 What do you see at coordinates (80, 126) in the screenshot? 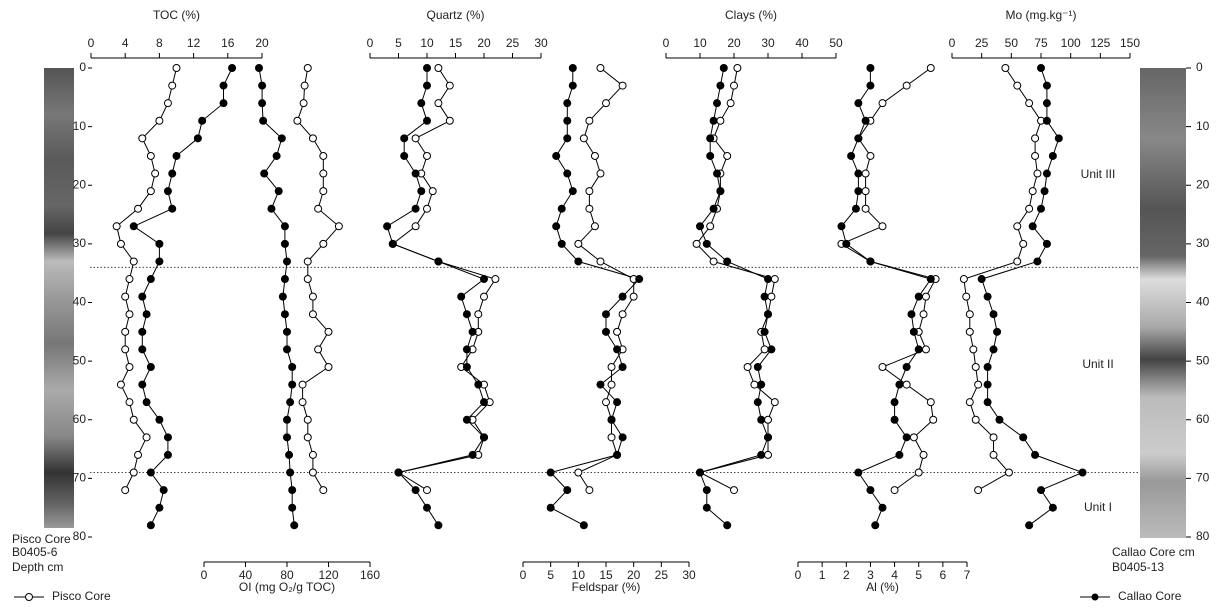
I see `left-depth-label: 10` at bounding box center [80, 126].